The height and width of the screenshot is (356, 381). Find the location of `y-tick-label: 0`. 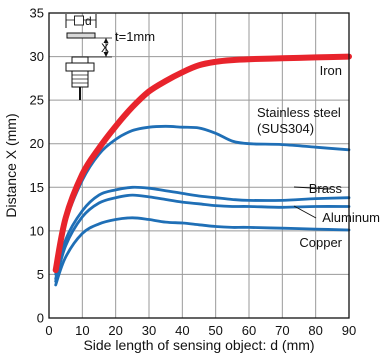

y-tick-label: 0 is located at coordinates (40, 318).